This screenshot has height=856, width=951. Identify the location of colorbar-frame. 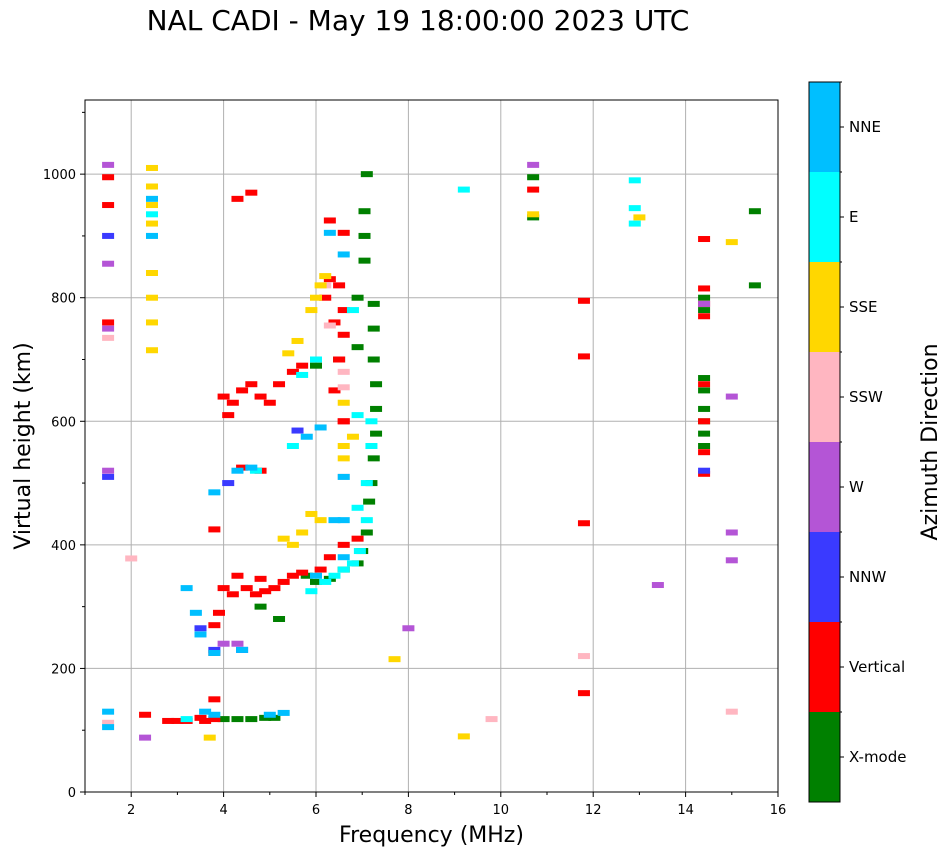
(824, 442).